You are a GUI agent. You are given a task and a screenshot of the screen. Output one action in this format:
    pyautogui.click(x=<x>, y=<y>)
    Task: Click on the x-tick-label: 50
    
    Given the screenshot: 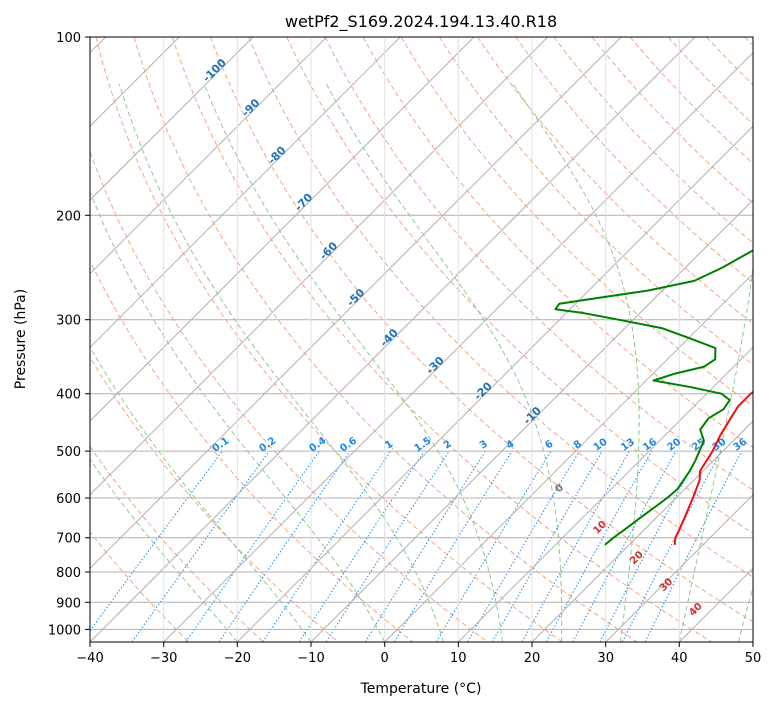 What is the action you would take?
    pyautogui.click(x=753, y=658)
    